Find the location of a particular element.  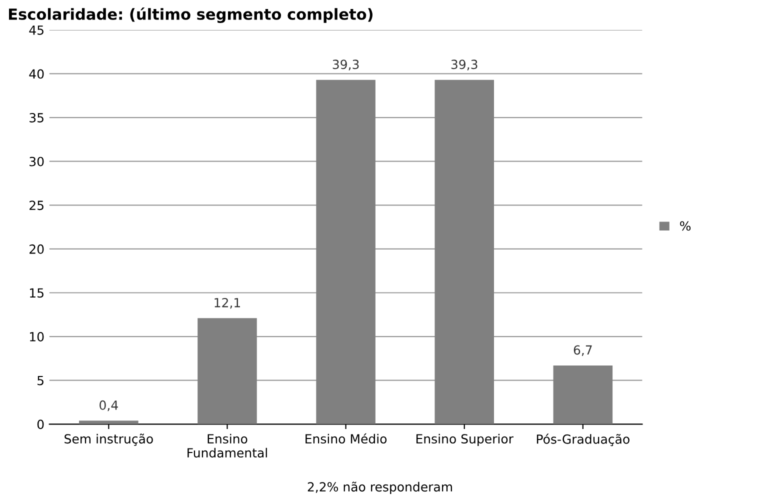

y-tick-label: 5 is located at coordinates (41, 381).